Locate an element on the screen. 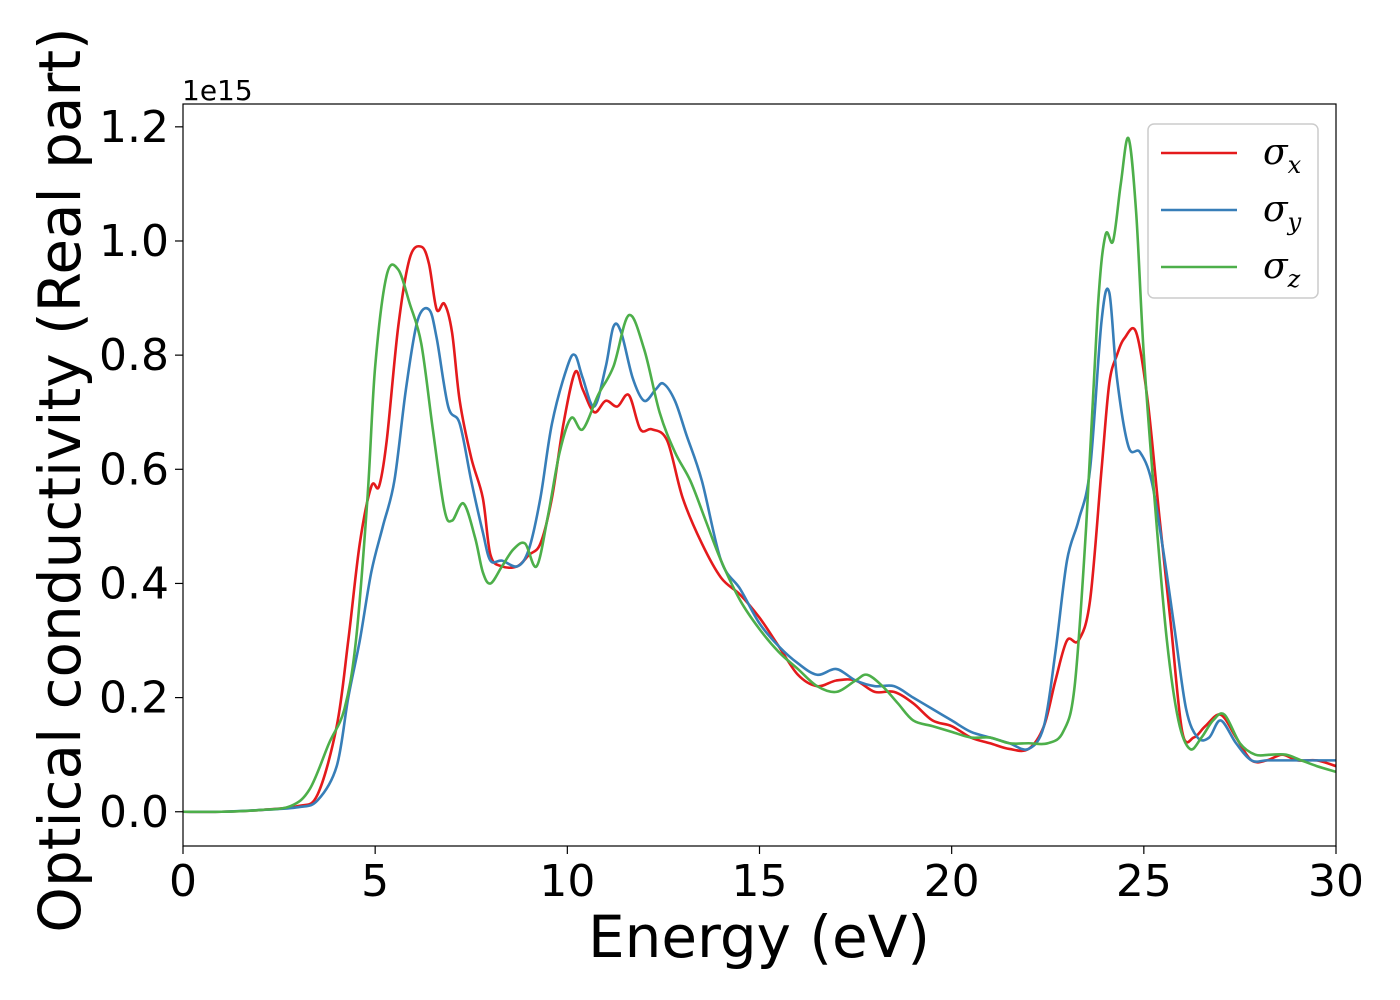  x-axis-title: Energy (eV) is located at coordinates (759, 937).